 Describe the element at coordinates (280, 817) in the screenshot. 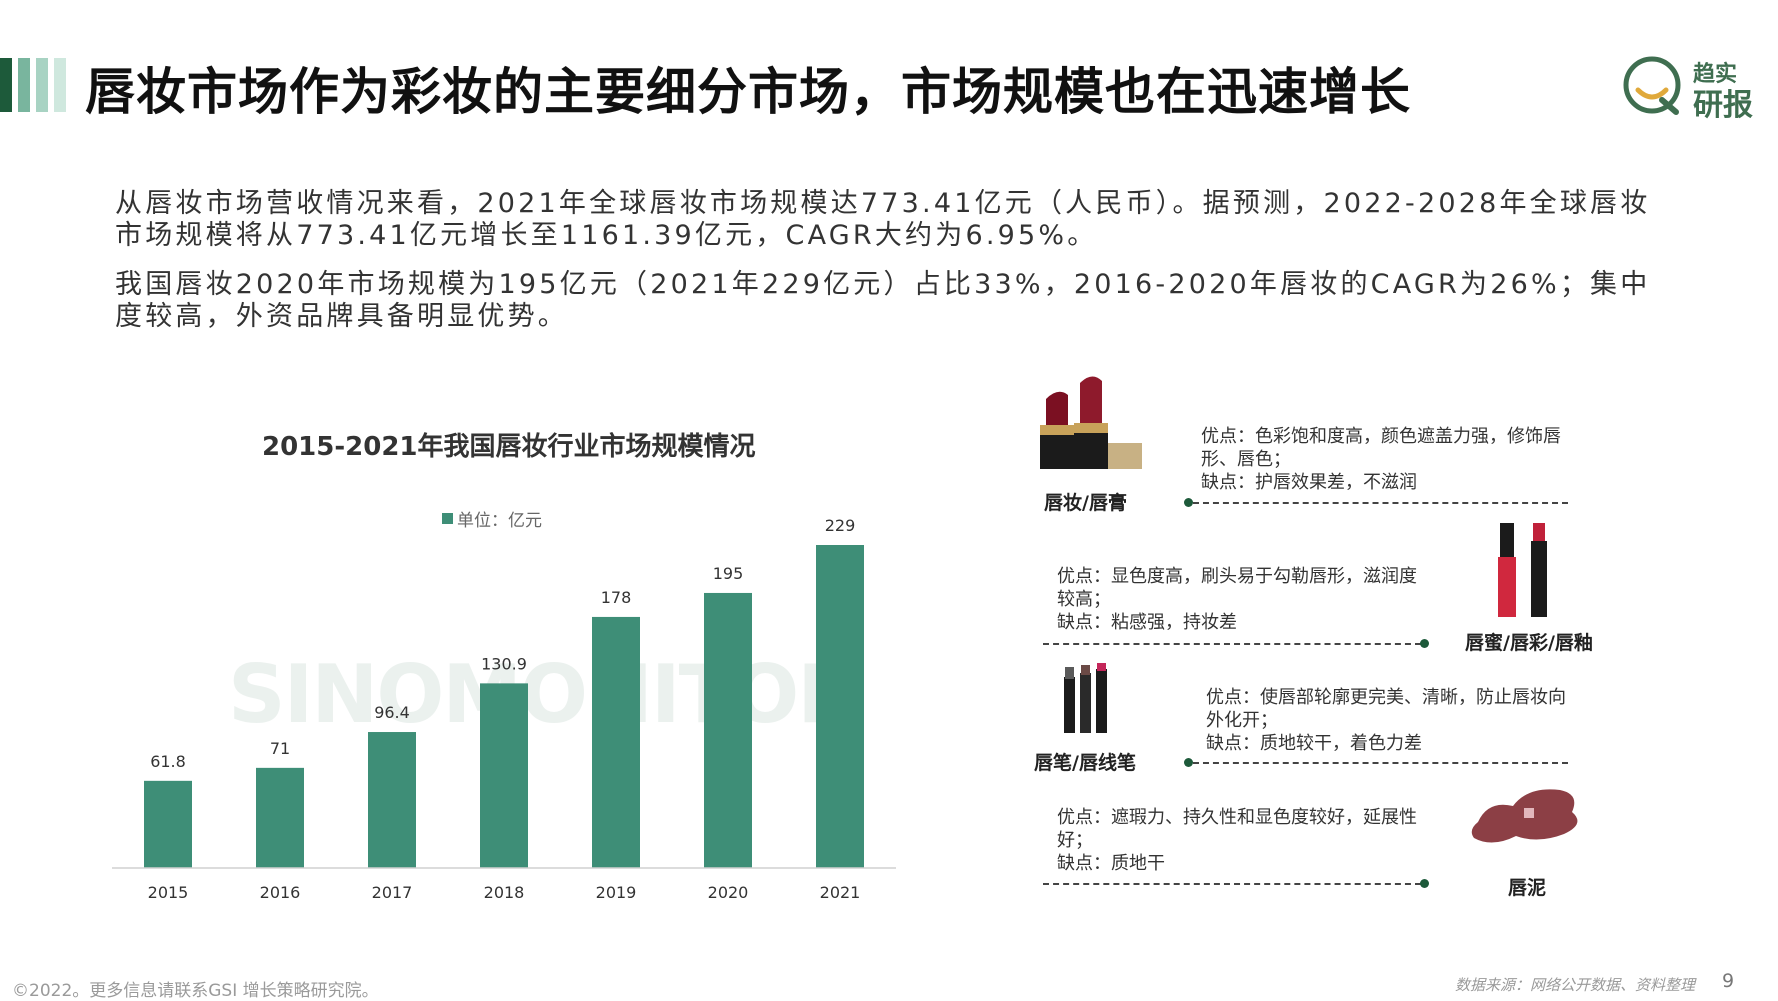

I see `bar-2016` at that location.